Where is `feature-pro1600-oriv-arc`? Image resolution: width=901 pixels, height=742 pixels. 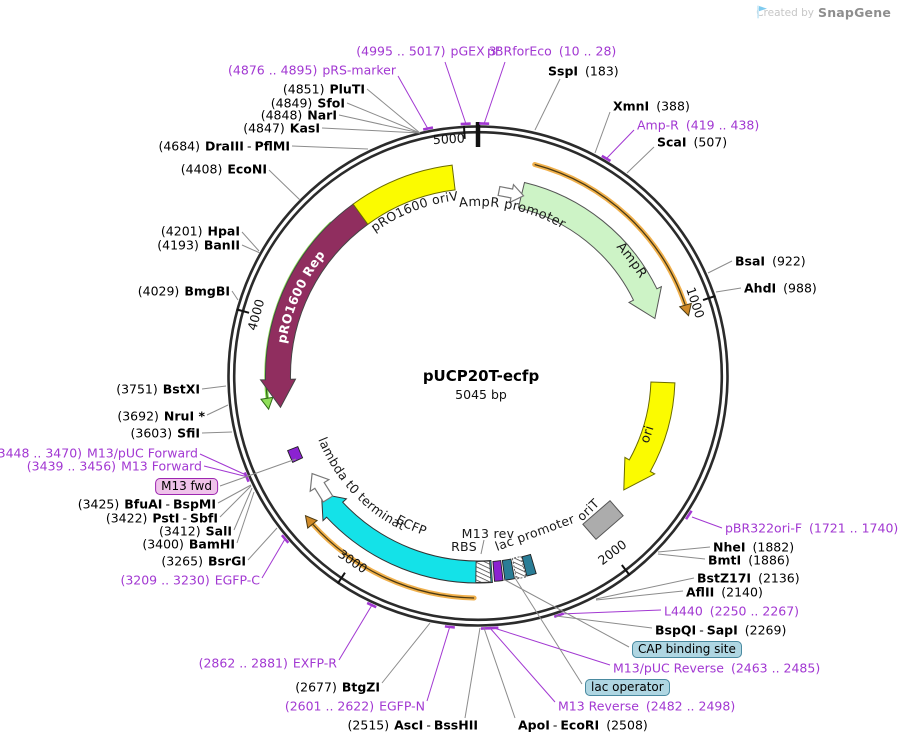 feature-pro1600-oriv-arc is located at coordinates (404, 194).